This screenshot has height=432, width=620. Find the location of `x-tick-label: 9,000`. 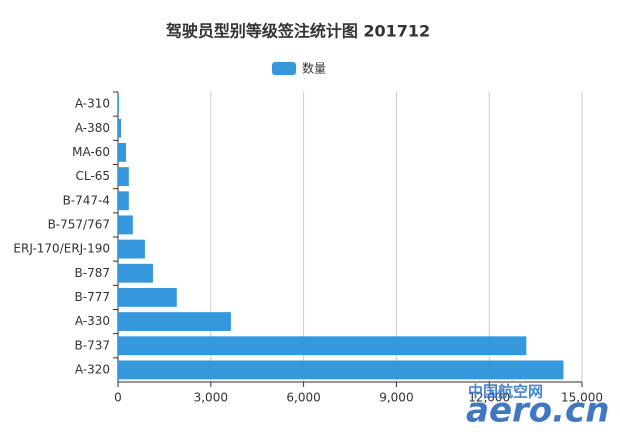

x-tick-label: 9,000 is located at coordinates (396, 398).